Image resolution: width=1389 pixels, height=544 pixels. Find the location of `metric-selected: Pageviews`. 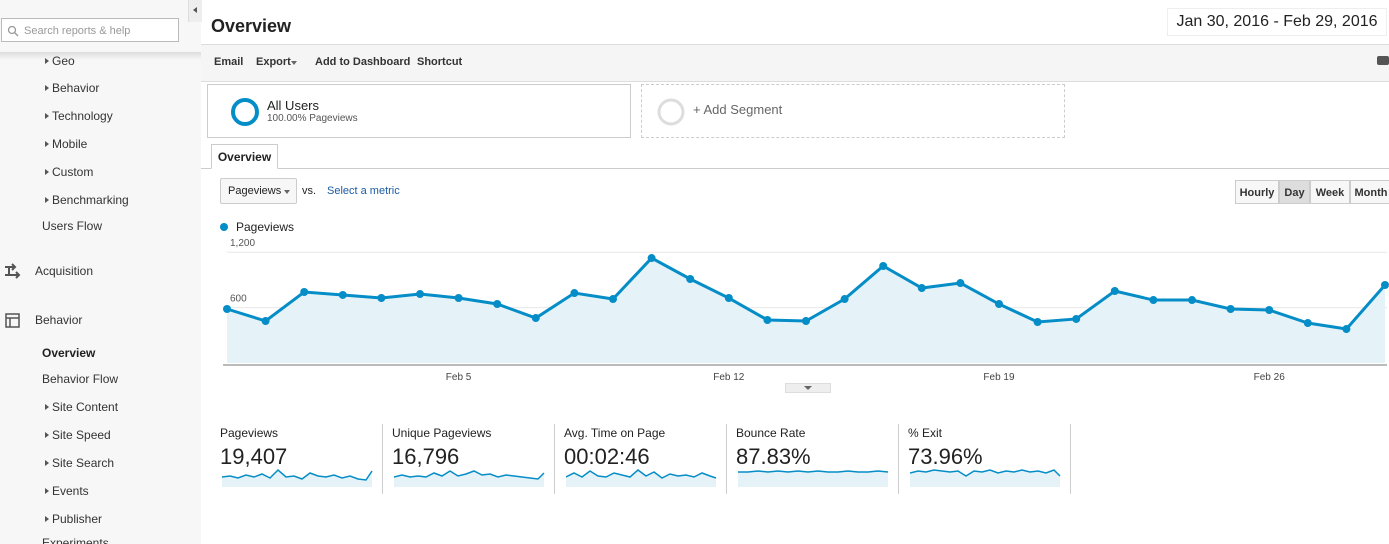

metric-selected: Pageviews is located at coordinates (255, 191).